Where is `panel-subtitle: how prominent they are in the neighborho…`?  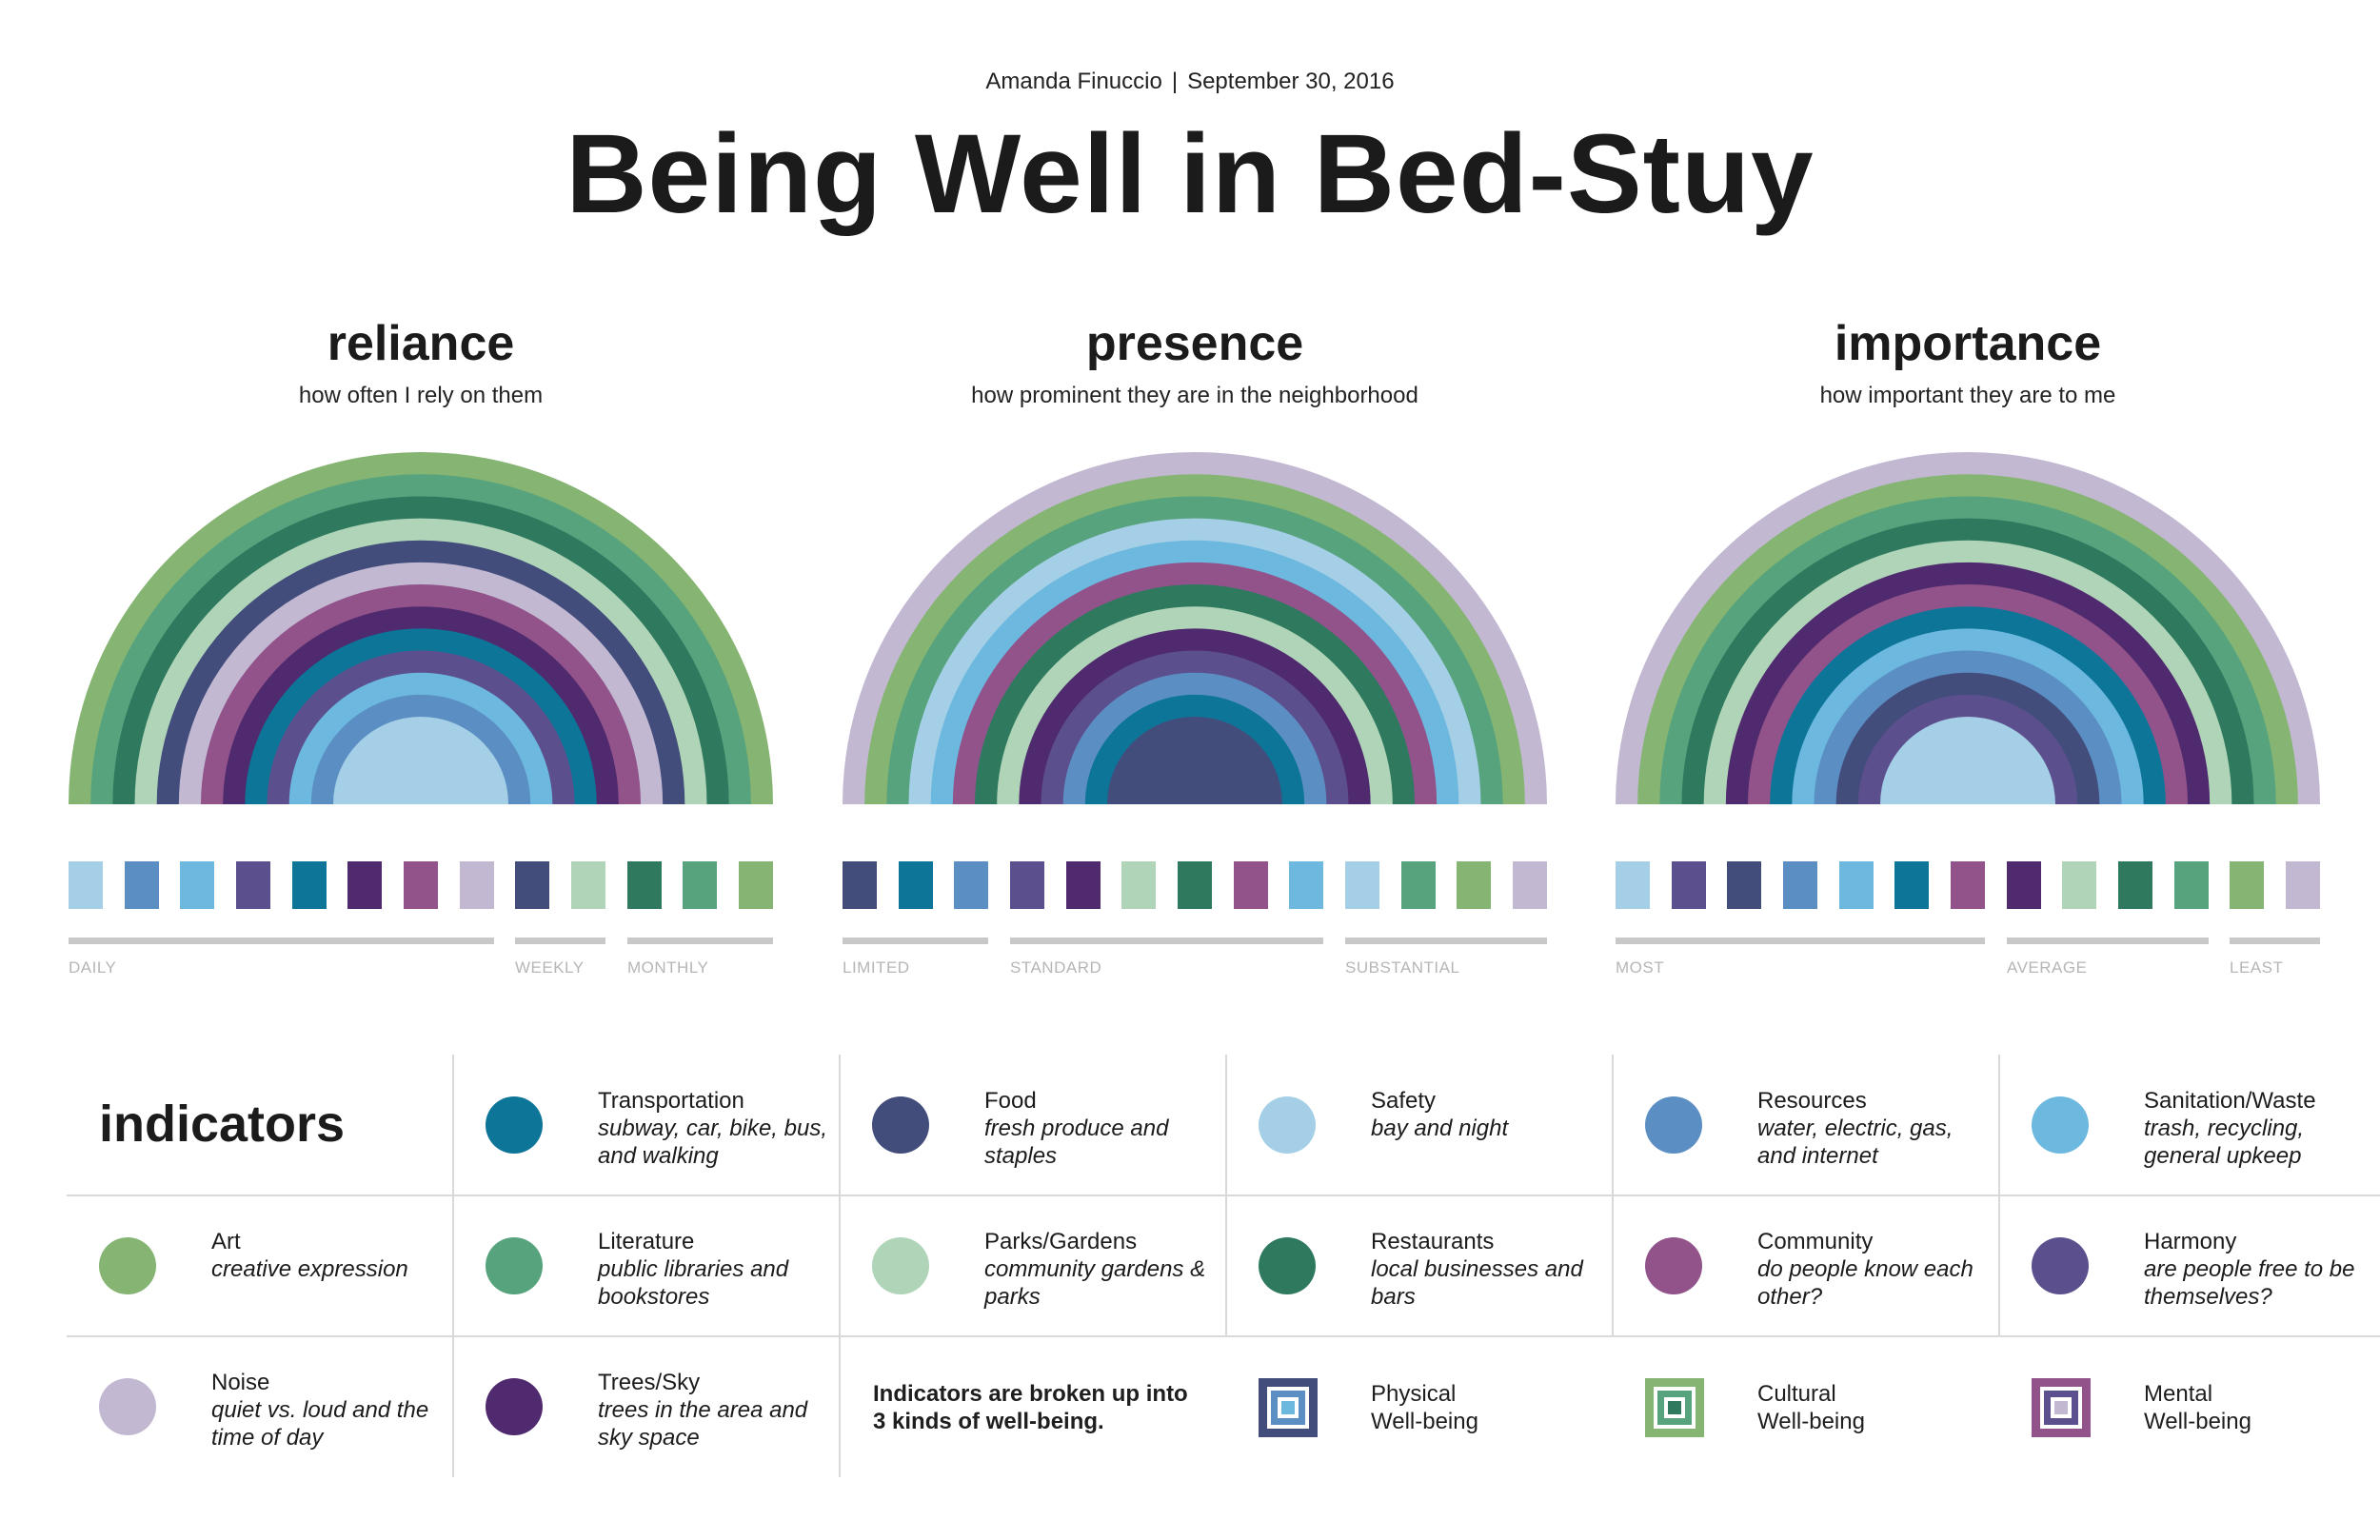 panel-subtitle: how prominent they are in the neighborho… is located at coordinates (1194, 395).